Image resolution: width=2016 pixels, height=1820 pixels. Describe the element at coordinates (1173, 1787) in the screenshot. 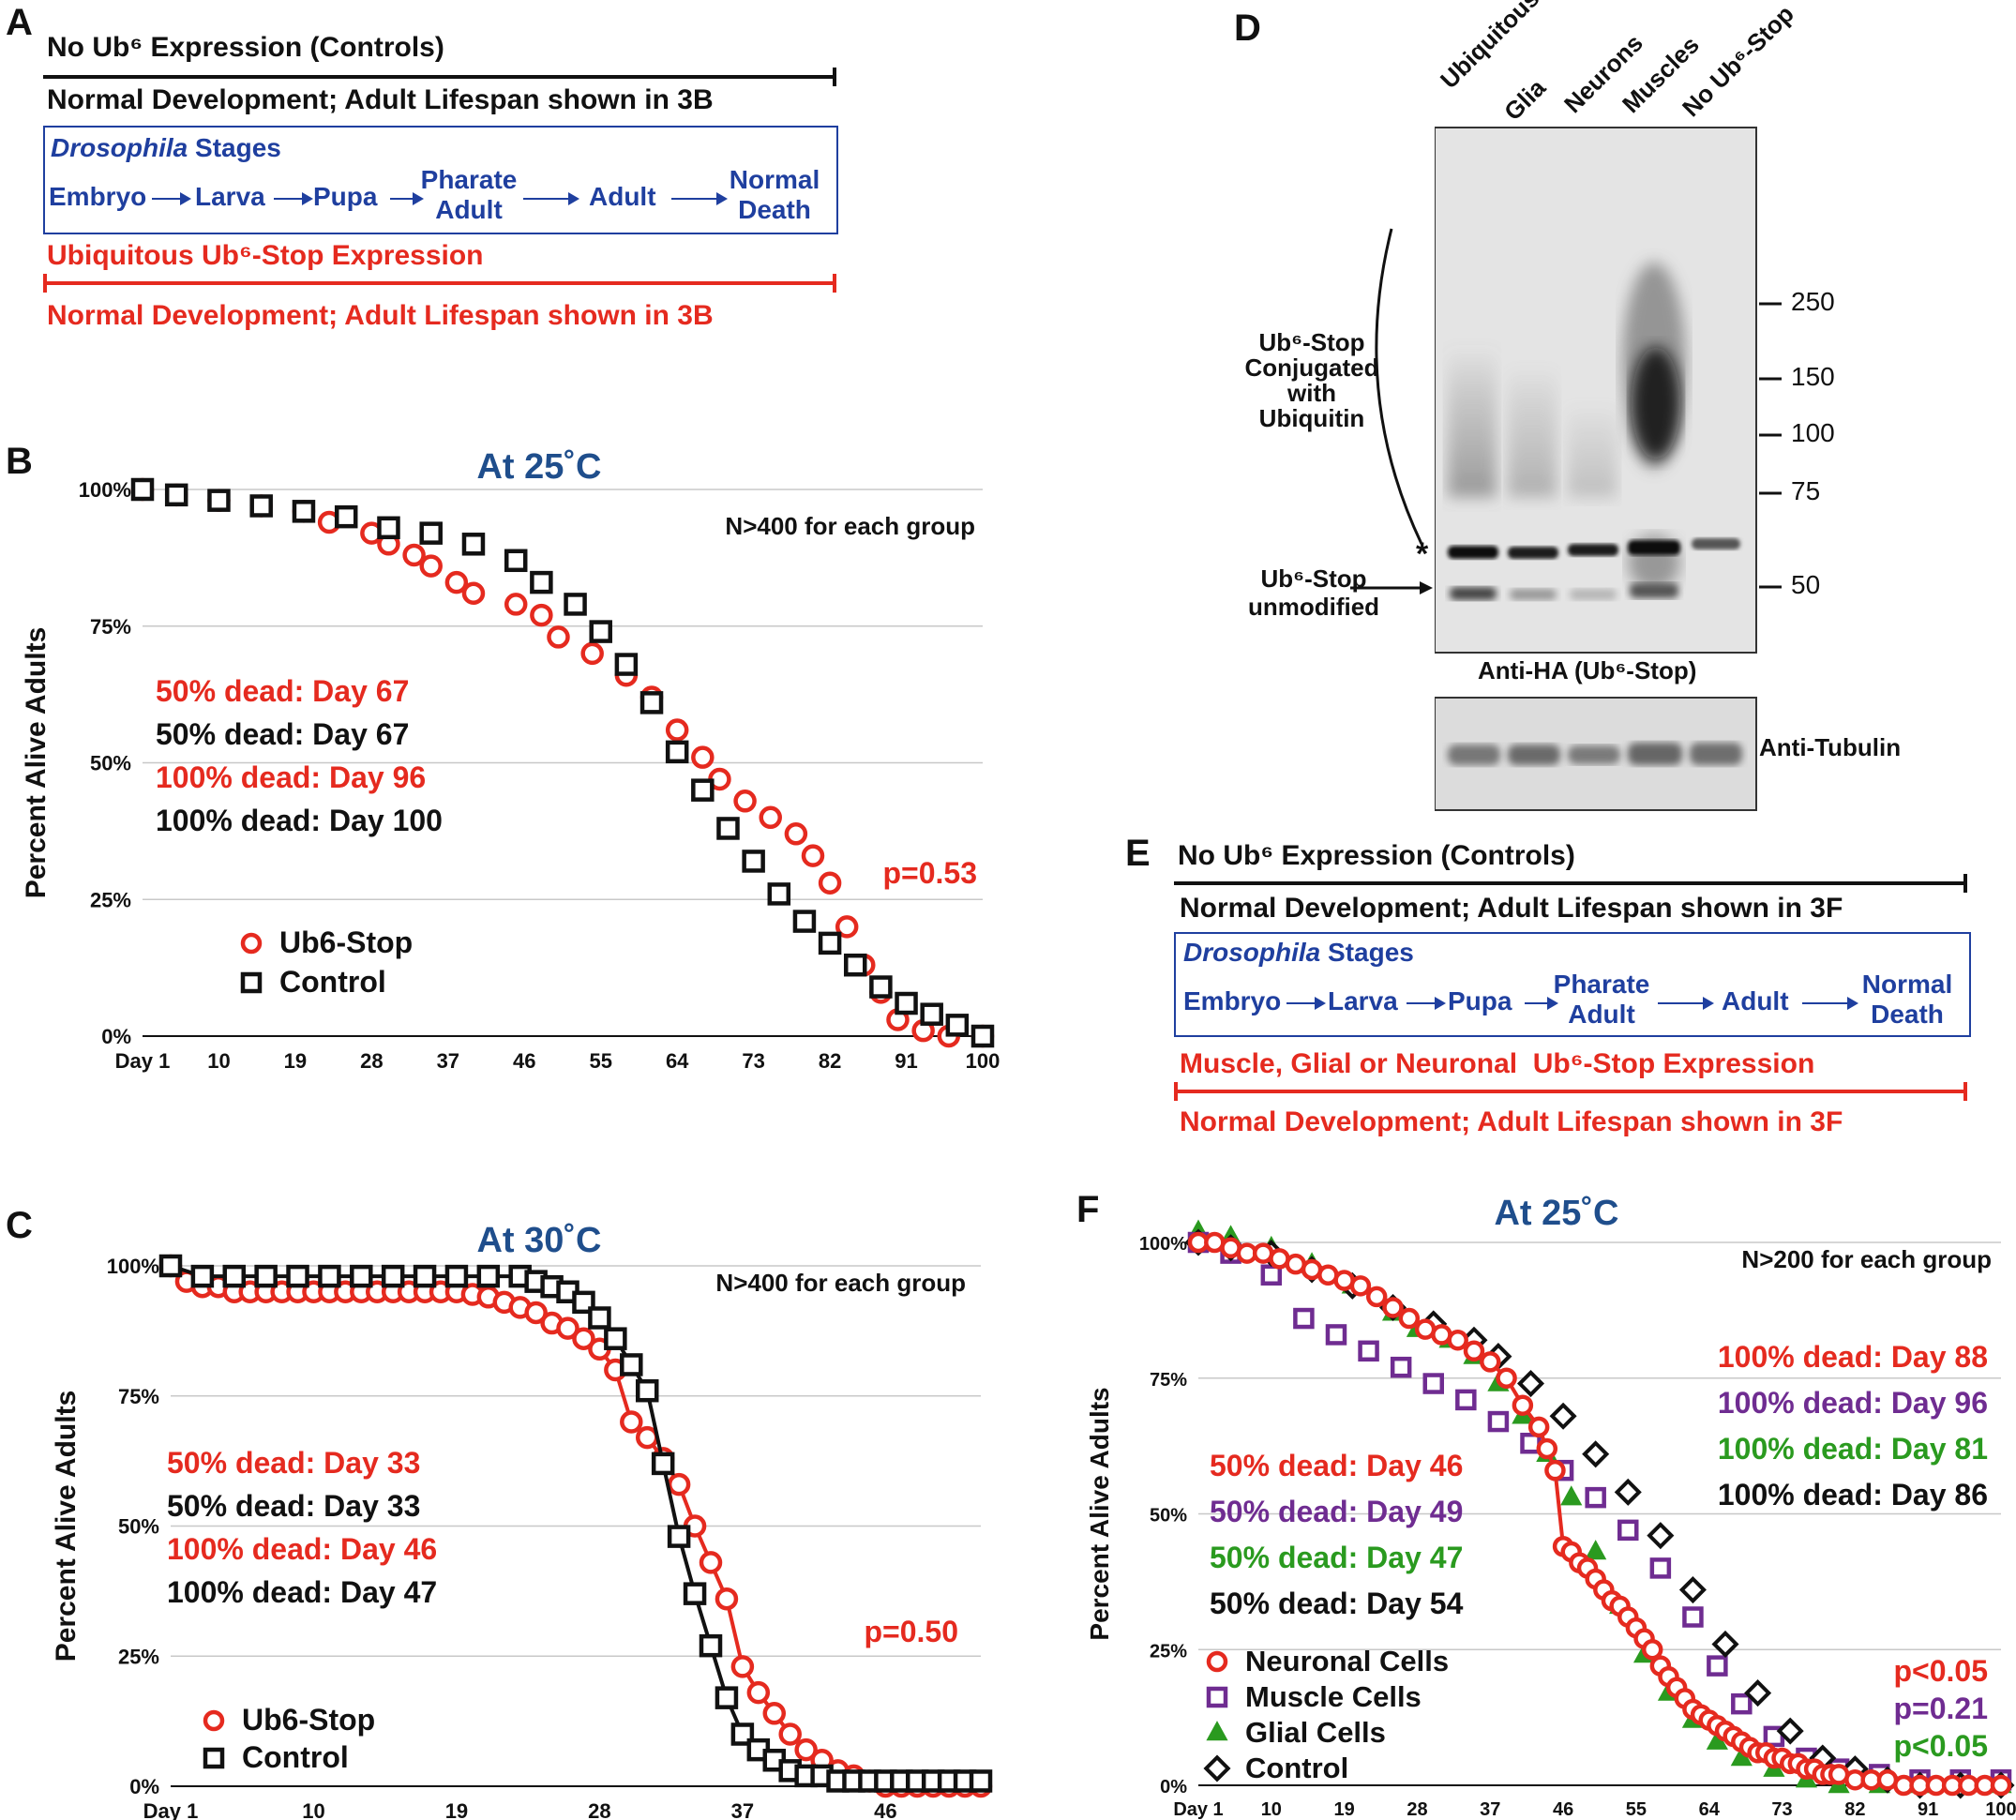

I see `chart-f-ytick-label: 0%` at that location.